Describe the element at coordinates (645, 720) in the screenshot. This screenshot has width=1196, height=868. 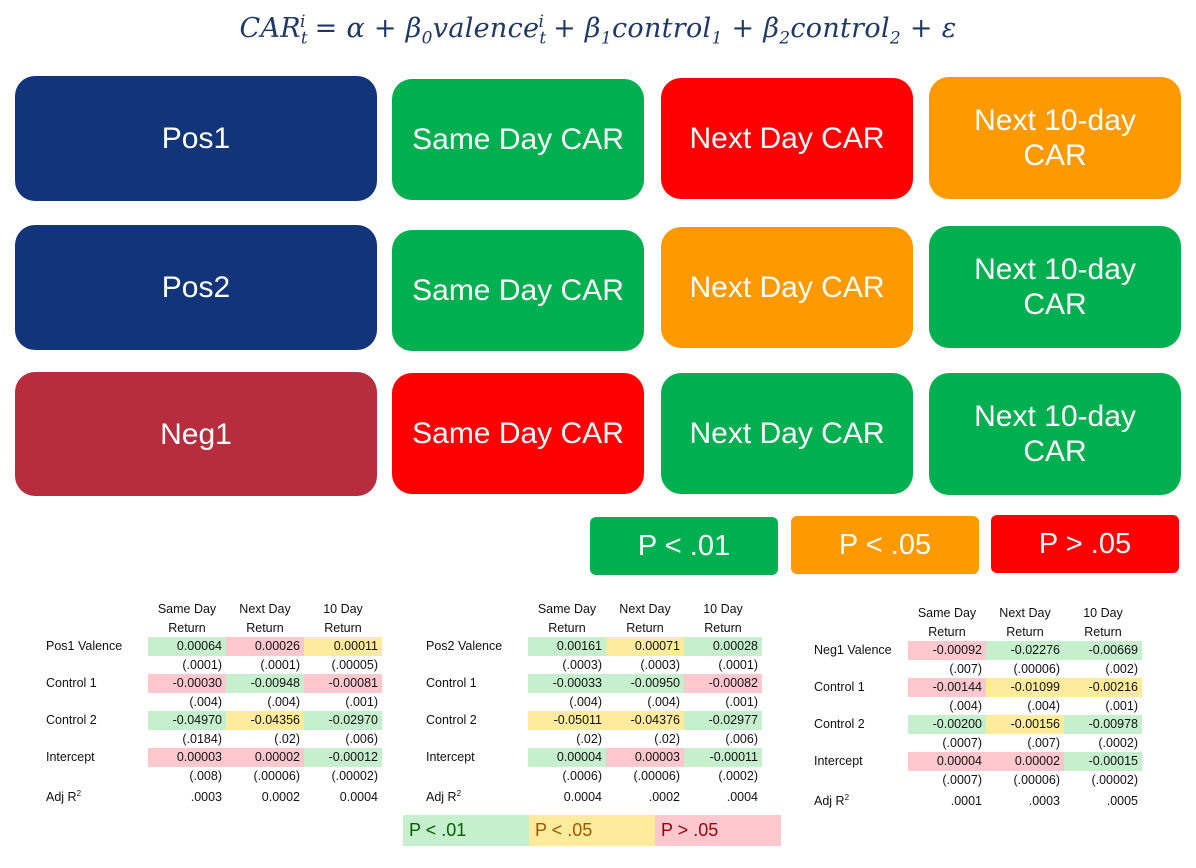
I see `coefficient-cell: -0.04376` at that location.